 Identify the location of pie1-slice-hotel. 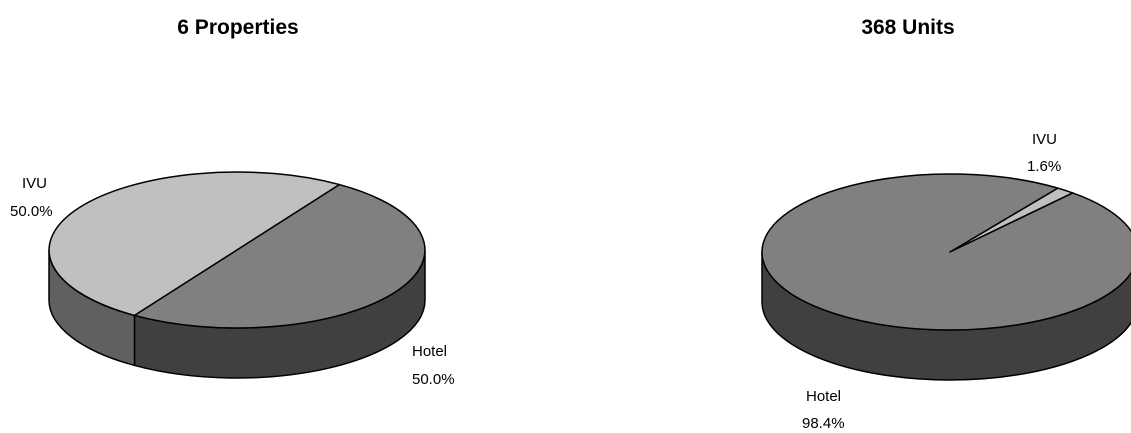
(279, 256).